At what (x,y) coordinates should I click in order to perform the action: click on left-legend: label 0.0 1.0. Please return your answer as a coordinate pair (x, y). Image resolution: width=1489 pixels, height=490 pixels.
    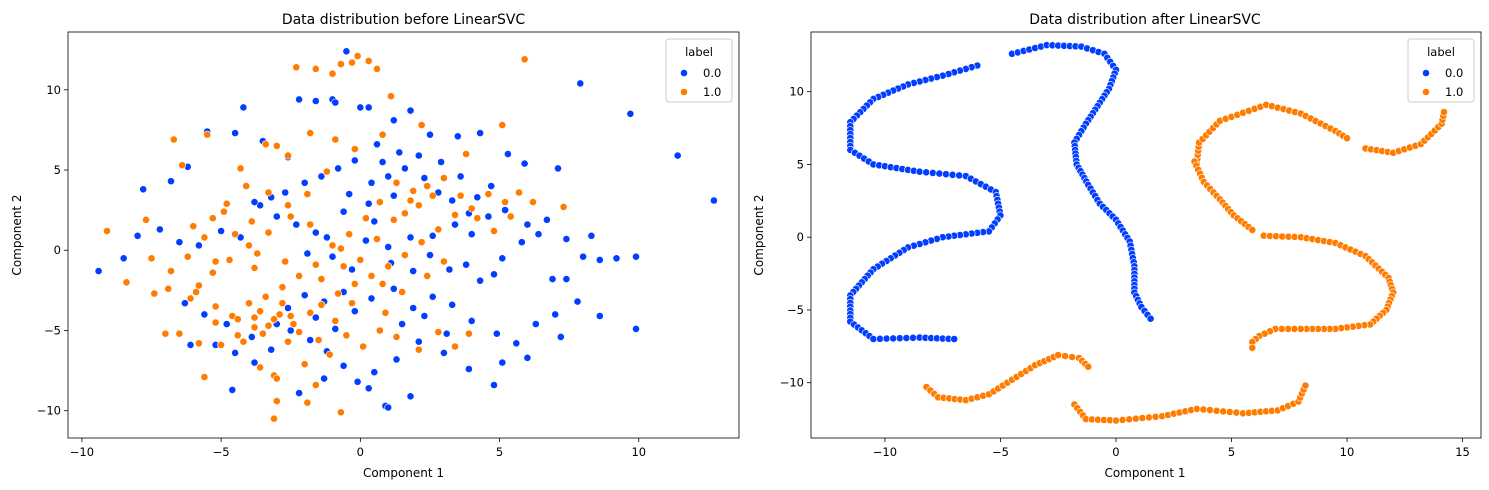
    Looking at the image, I should click on (699, 70).